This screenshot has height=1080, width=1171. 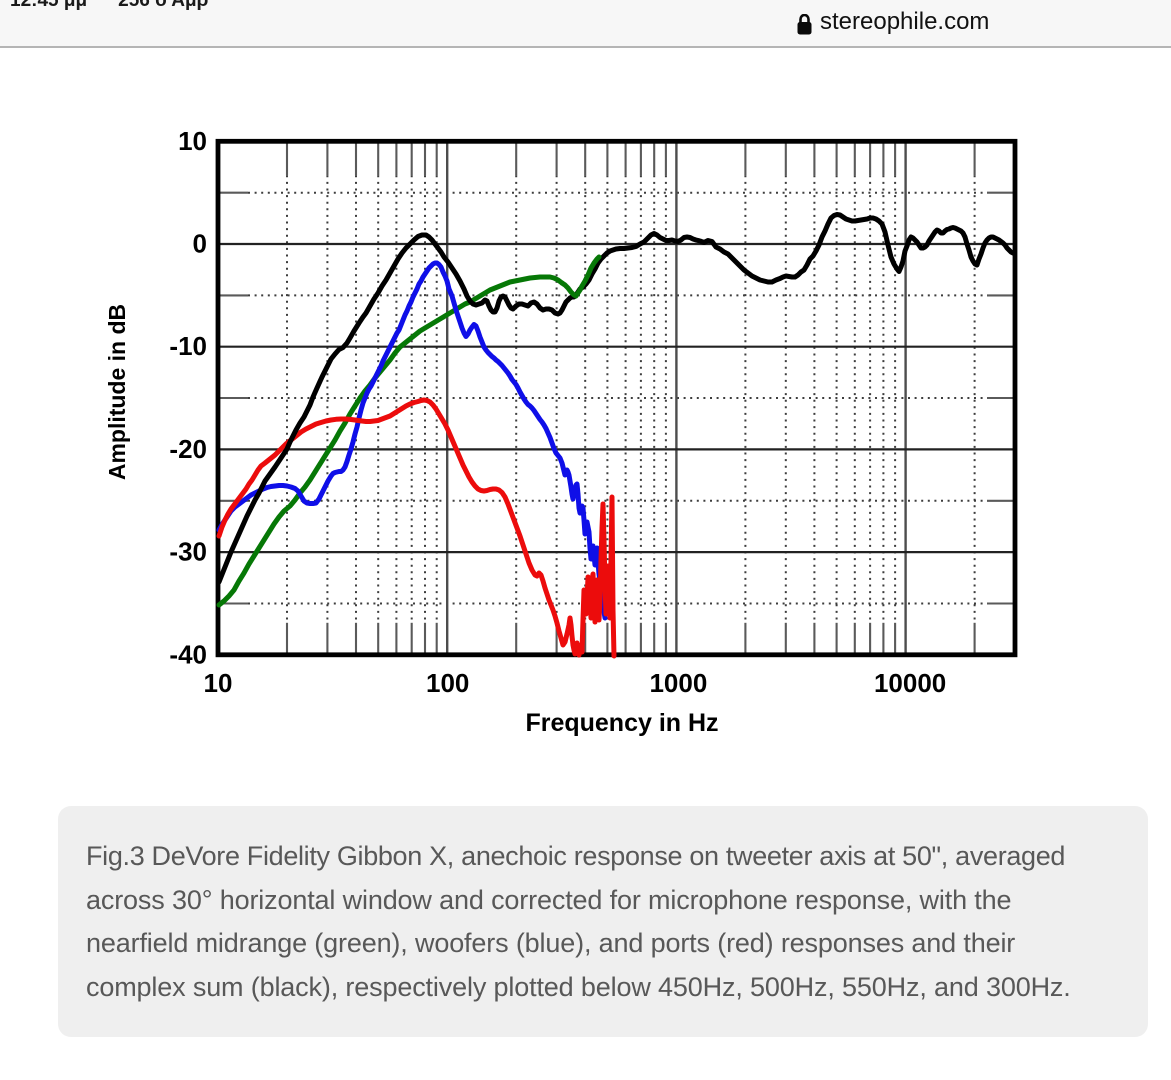 I want to click on svg-text: -10, so click(x=188, y=346).